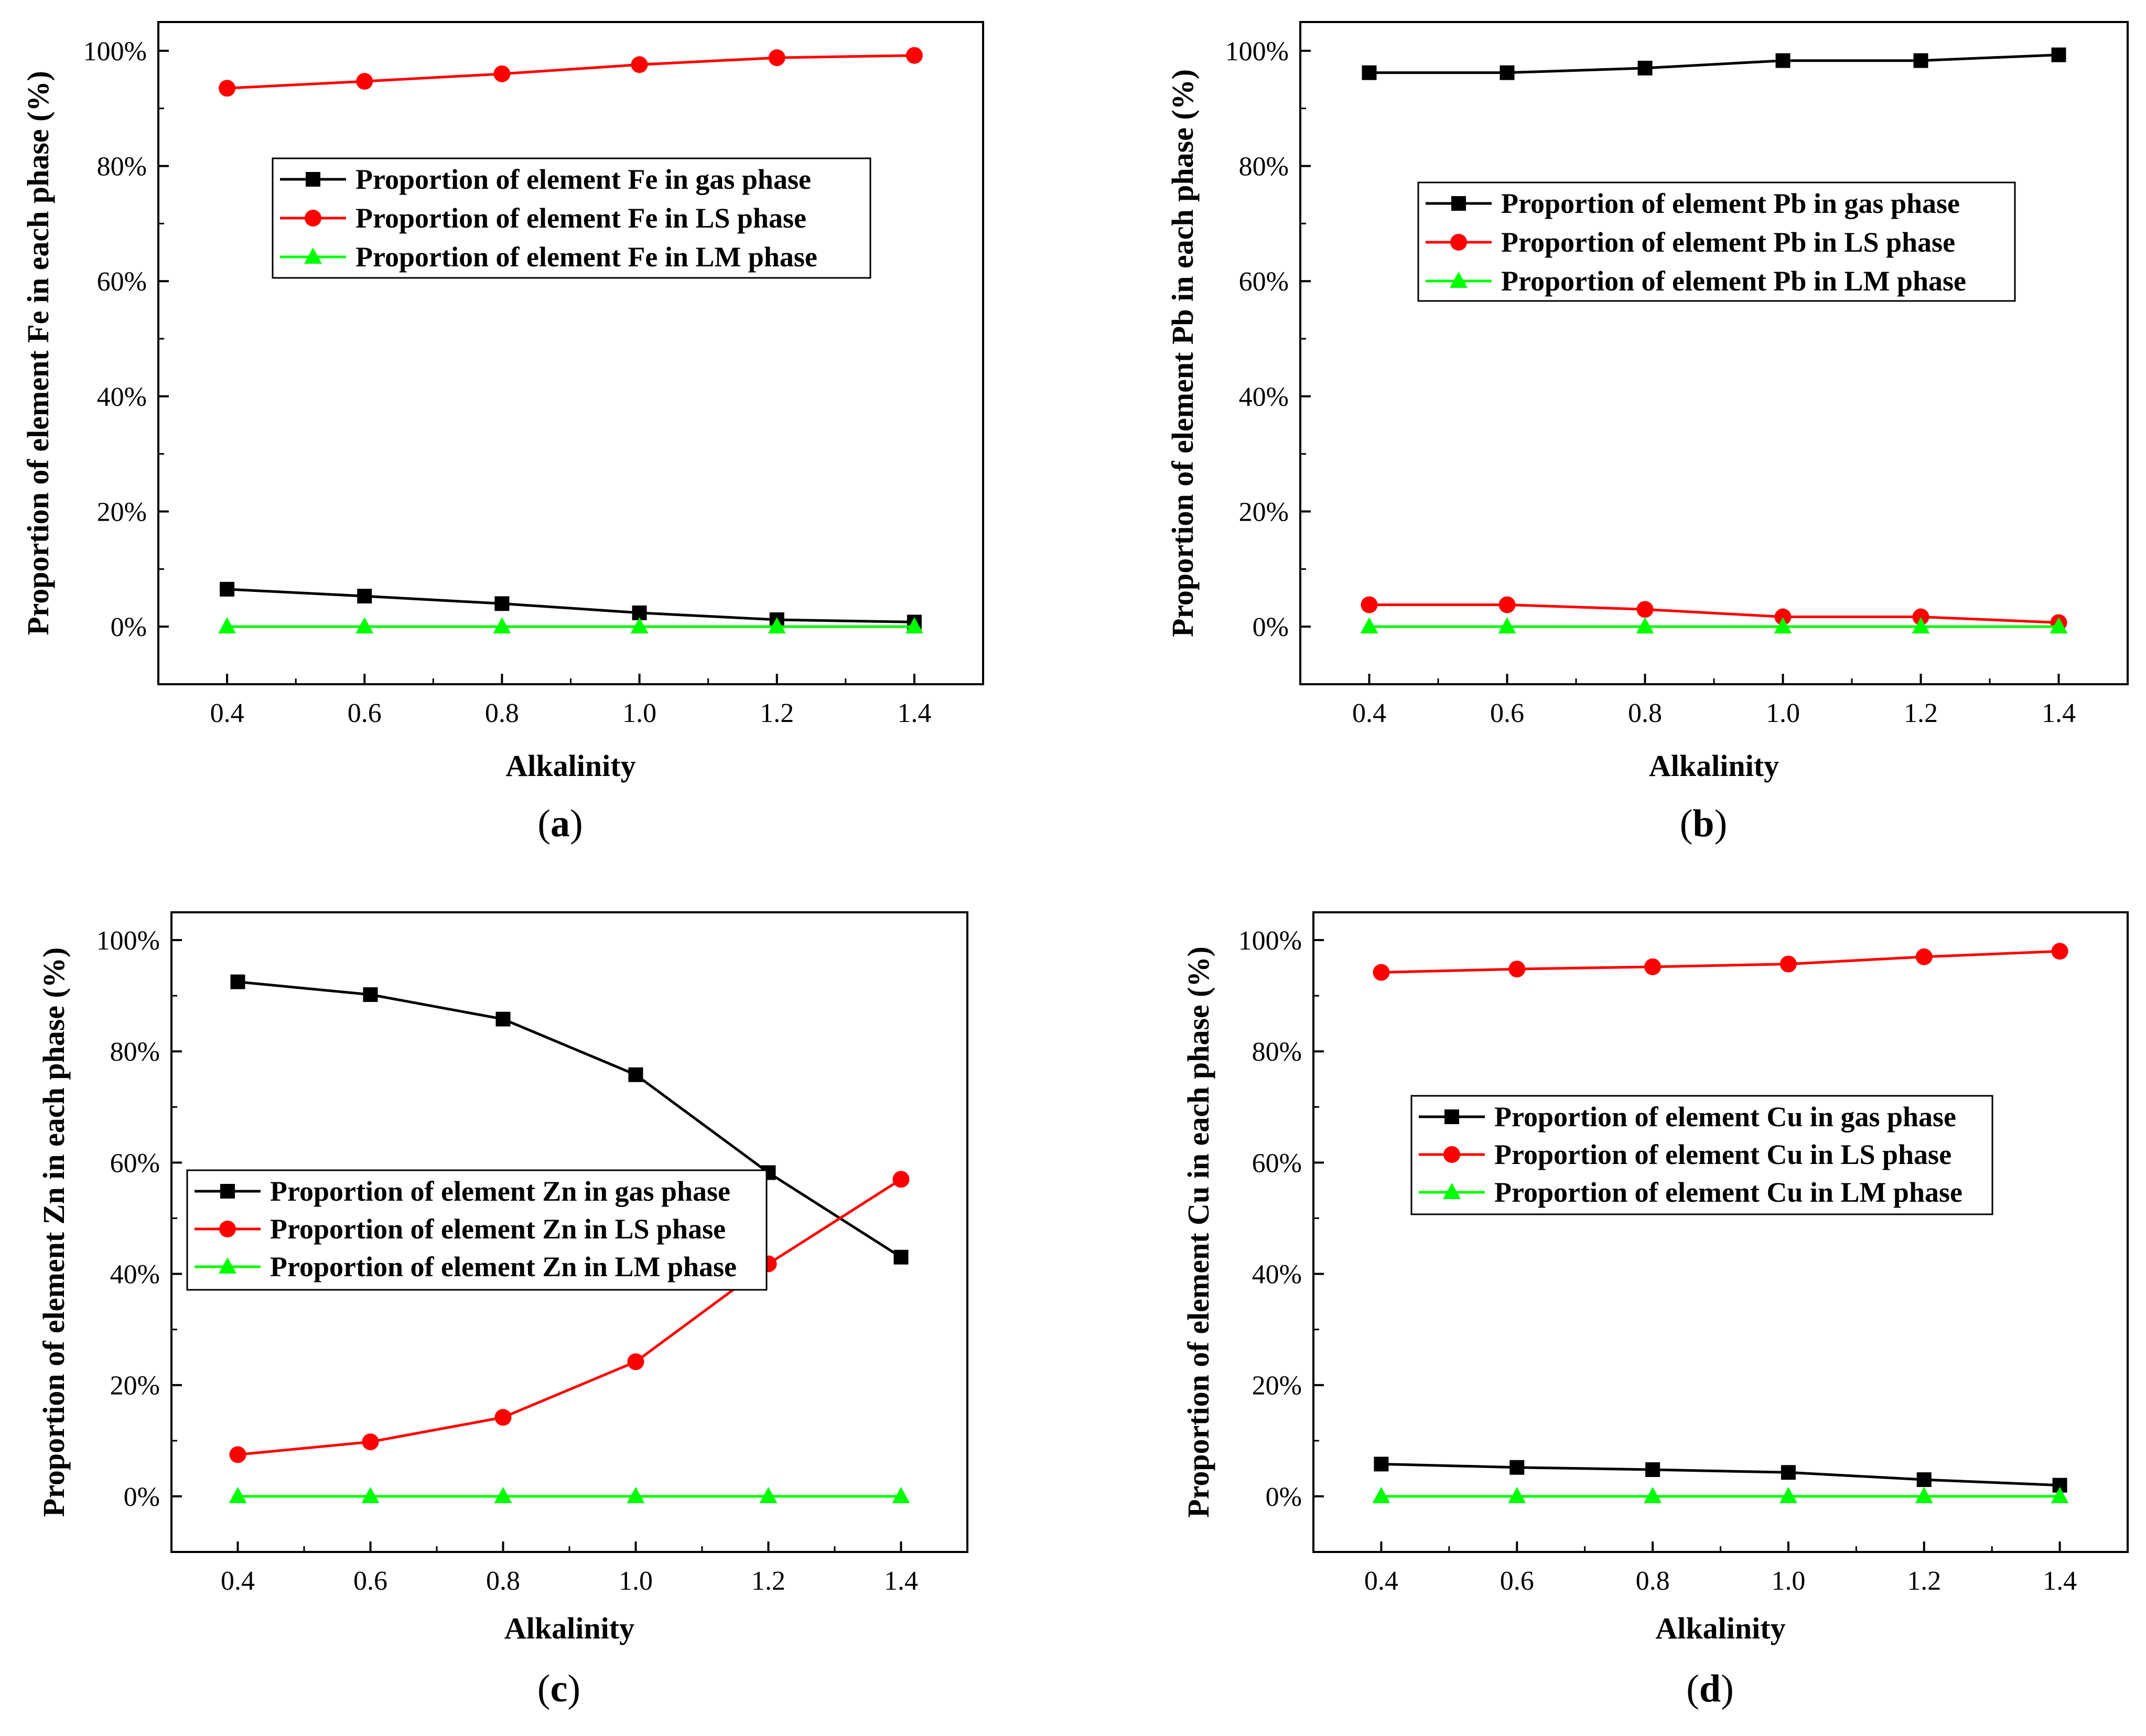  What do you see at coordinates (1733, 281) in the screenshot?
I see `legend-entry-2: Proportion of element Pb in LM phase` at bounding box center [1733, 281].